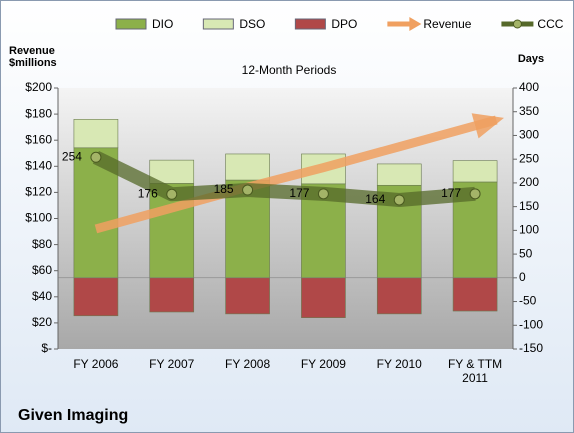  Describe the element at coordinates (517, 24) in the screenshot. I see `legend-marker` at that location.